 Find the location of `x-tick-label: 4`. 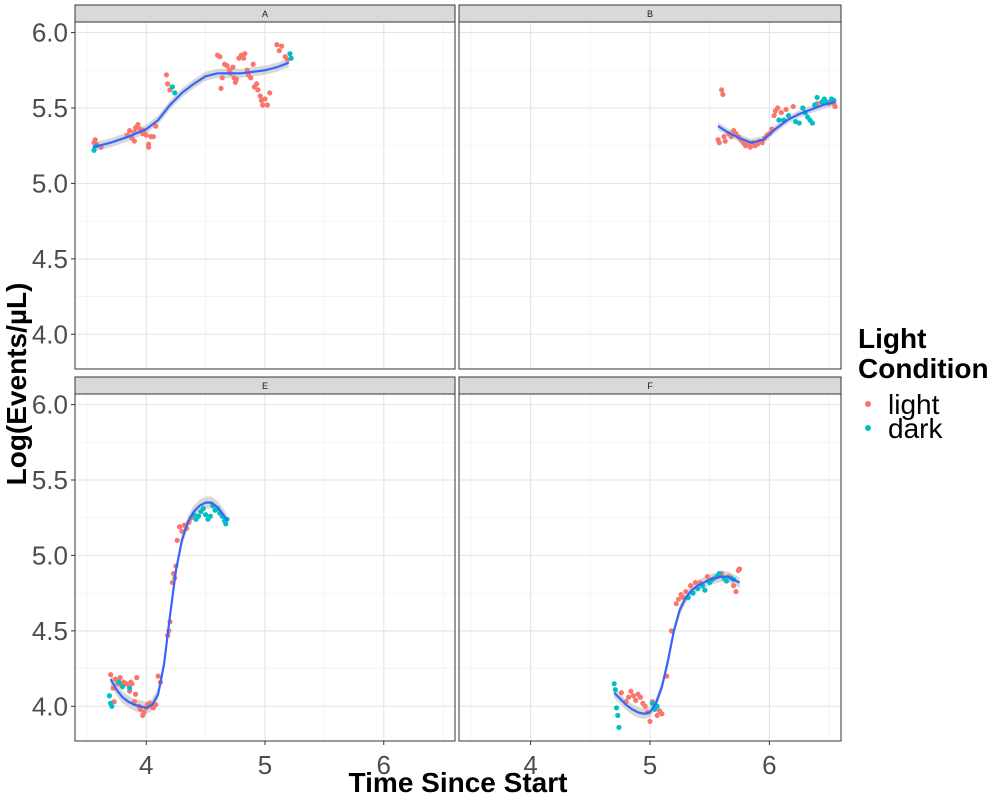

x-tick-label: 4 is located at coordinates (146, 765).